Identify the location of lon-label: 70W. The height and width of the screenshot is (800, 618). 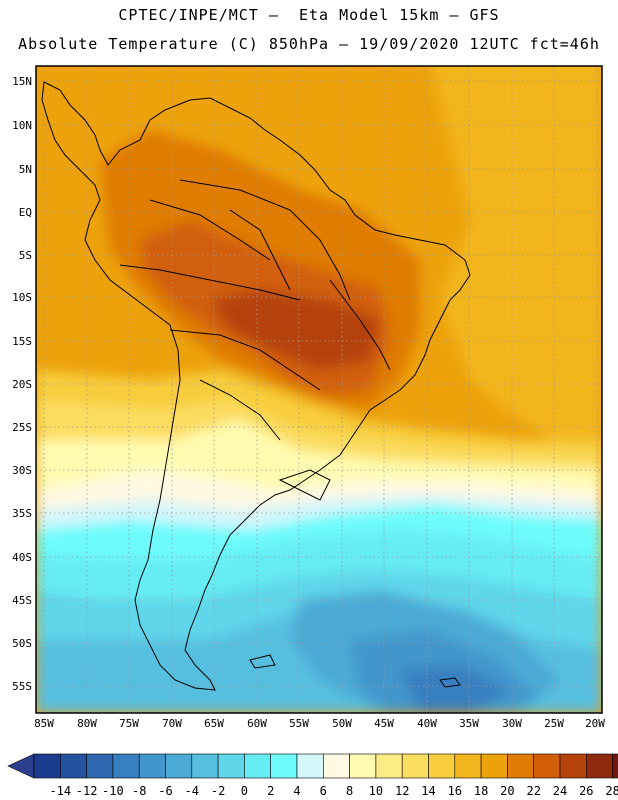
(172, 723).